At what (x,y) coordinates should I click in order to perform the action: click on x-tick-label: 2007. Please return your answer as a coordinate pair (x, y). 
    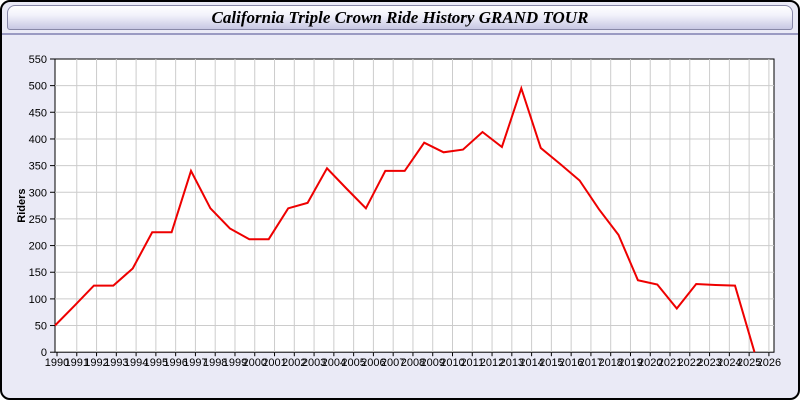
    Looking at the image, I should click on (393, 363).